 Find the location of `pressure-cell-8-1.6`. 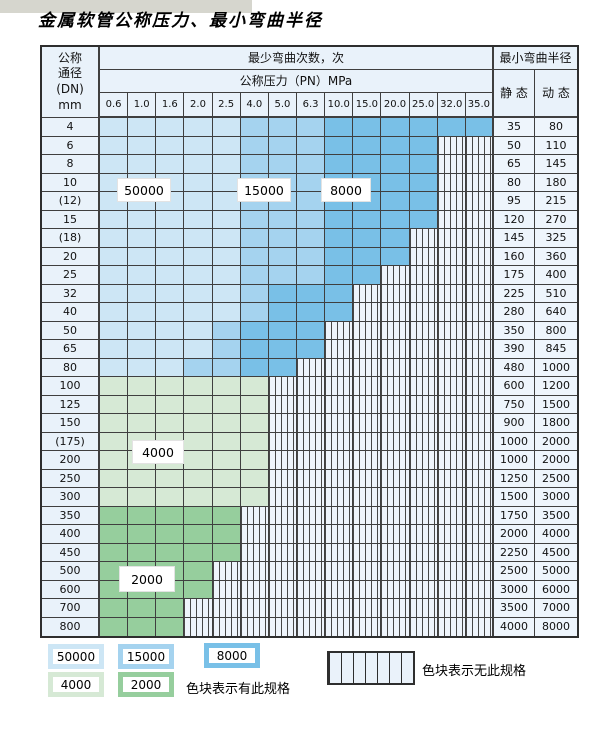

pressure-cell-8-1.6 is located at coordinates (170, 164).